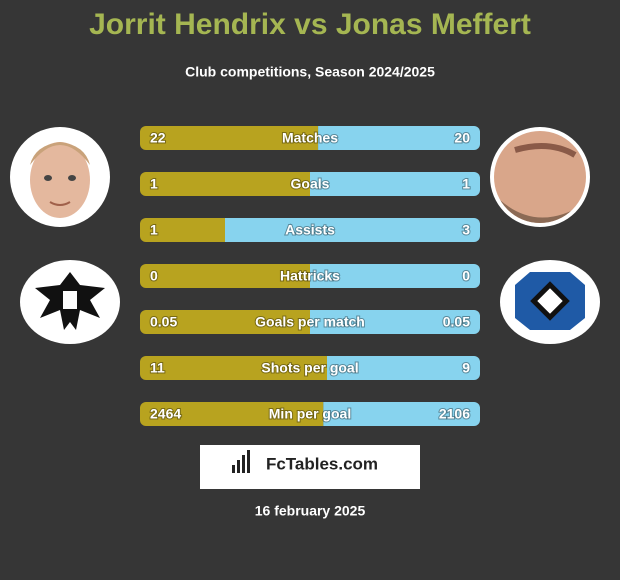 This screenshot has height=580, width=620. Describe the element at coordinates (60, 177) in the screenshot. I see `player-left-photo` at that location.